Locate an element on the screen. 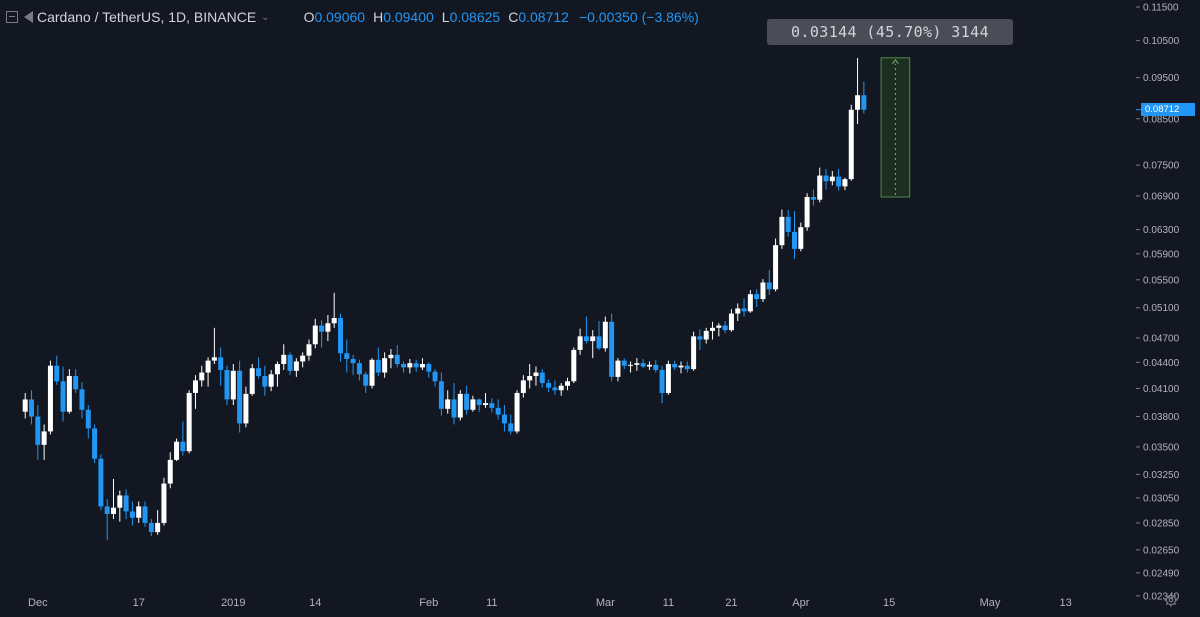 Image resolution: width=1200 pixels, height=617 pixels. symbol-title: Cardano / TetherUS, 1D, BINANCE is located at coordinates (147, 17).